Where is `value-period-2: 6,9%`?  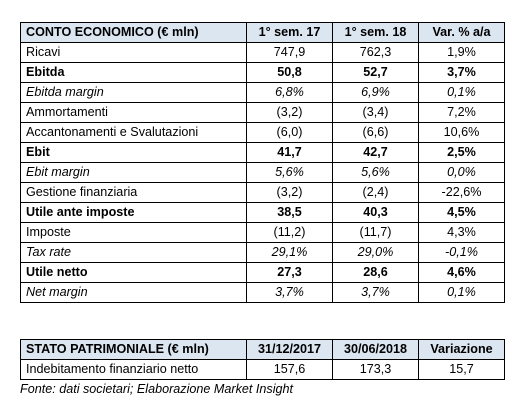
value-period-2: 6,9% is located at coordinates (375, 92).